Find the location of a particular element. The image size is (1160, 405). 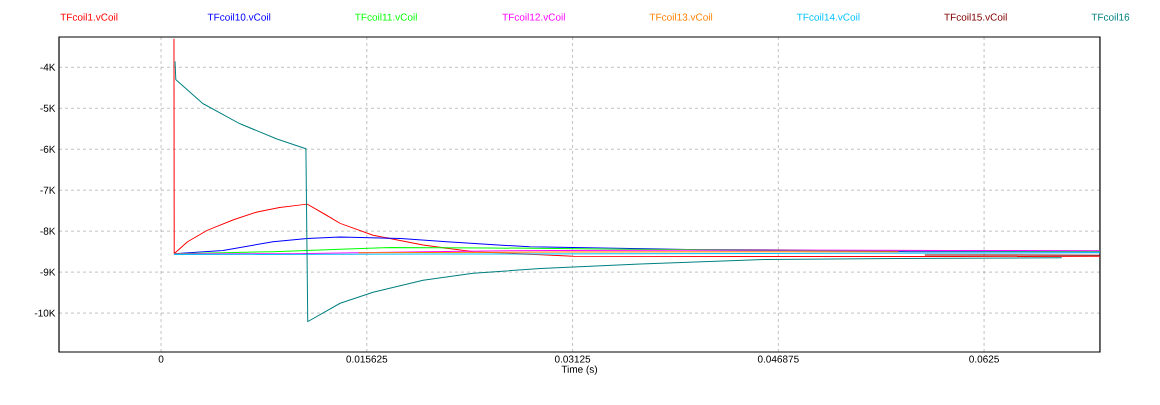

x-tick-label: 0.03125 is located at coordinates (572, 359).